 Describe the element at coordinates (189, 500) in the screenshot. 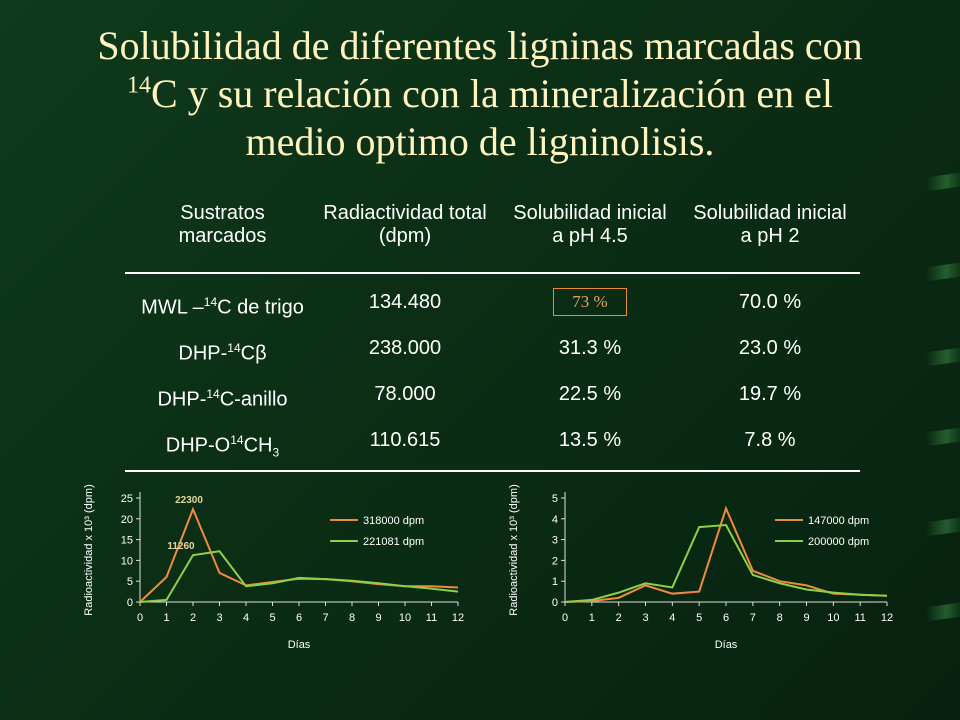

I see `data-annotation: 22300` at that location.